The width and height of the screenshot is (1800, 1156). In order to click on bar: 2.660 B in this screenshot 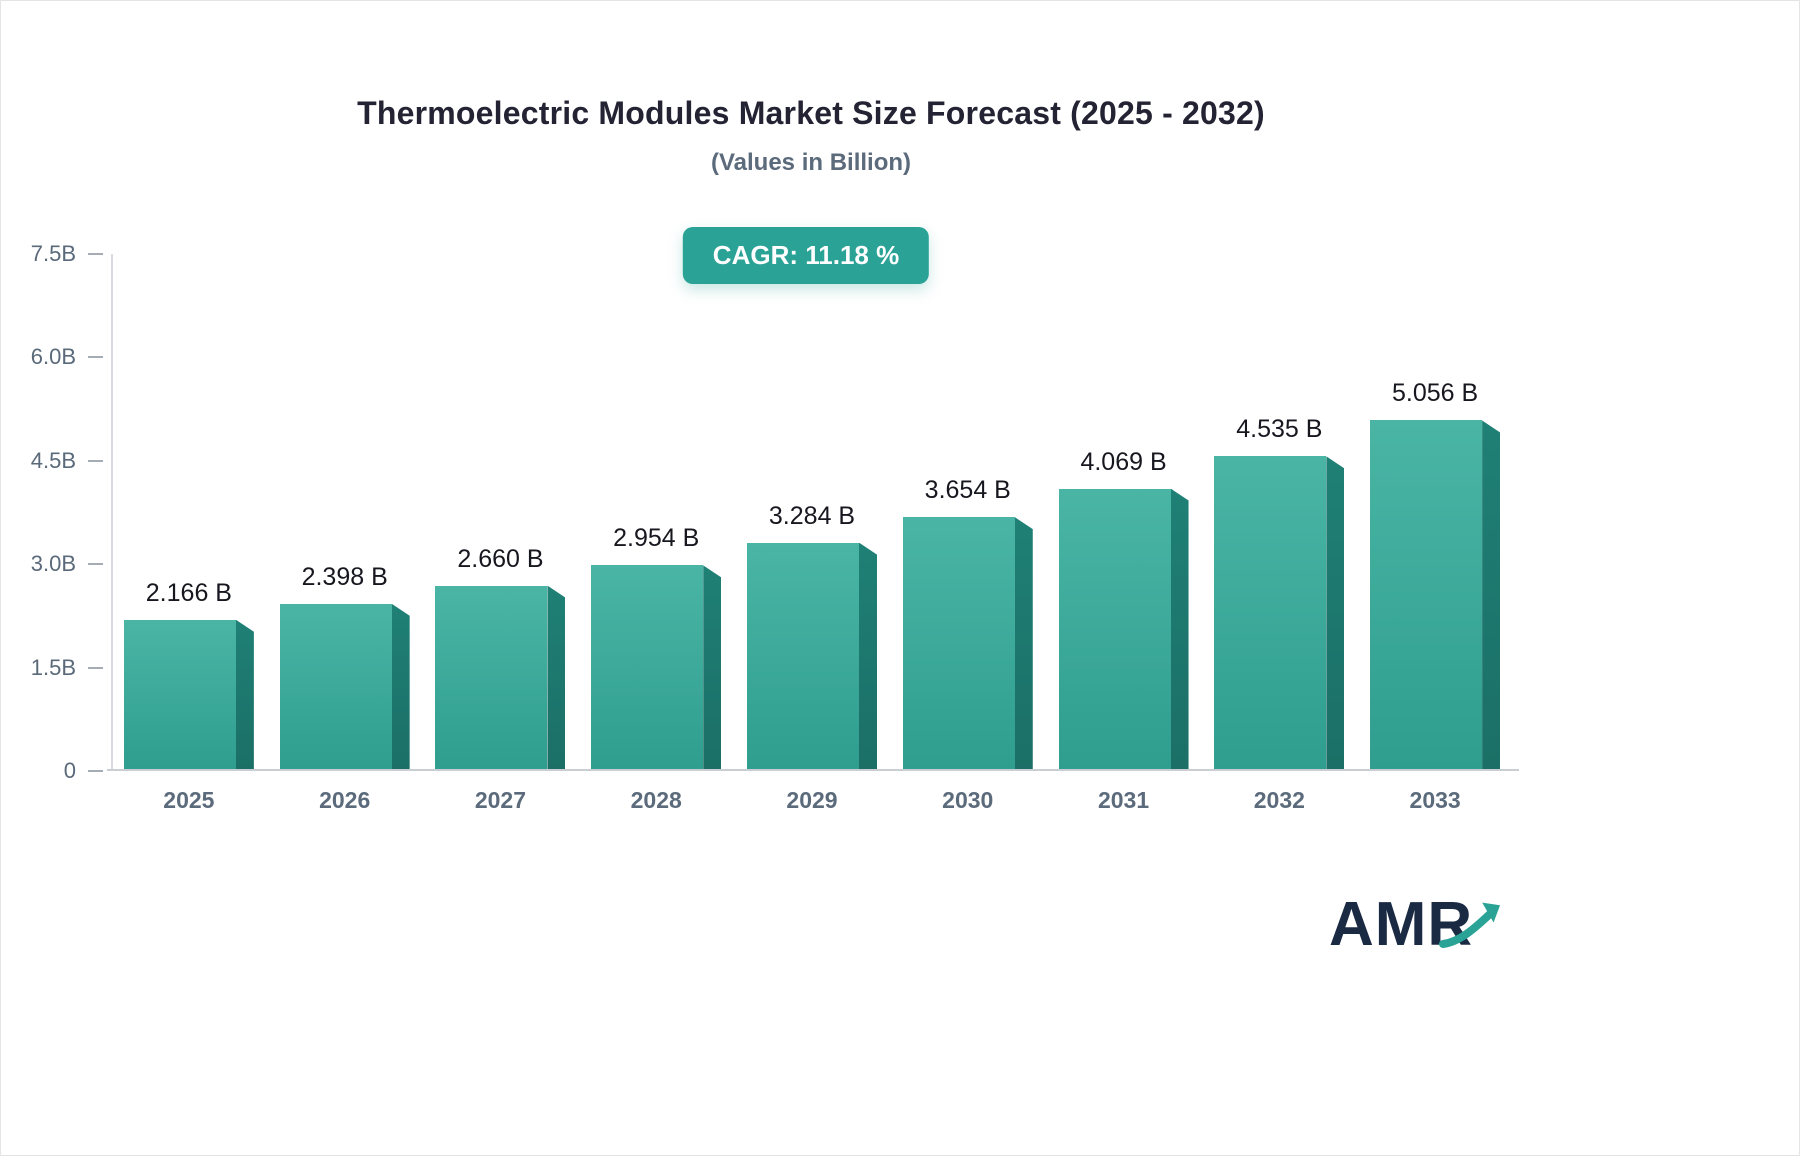, I will do `click(500, 657)`.